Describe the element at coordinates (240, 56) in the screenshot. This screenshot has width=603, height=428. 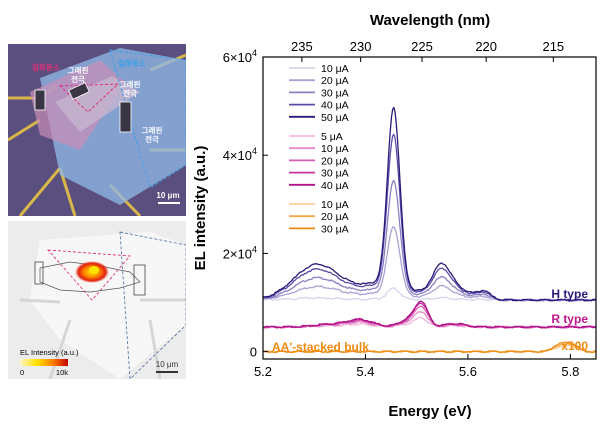
I see `y-tick-label: 6×10⁴` at that location.